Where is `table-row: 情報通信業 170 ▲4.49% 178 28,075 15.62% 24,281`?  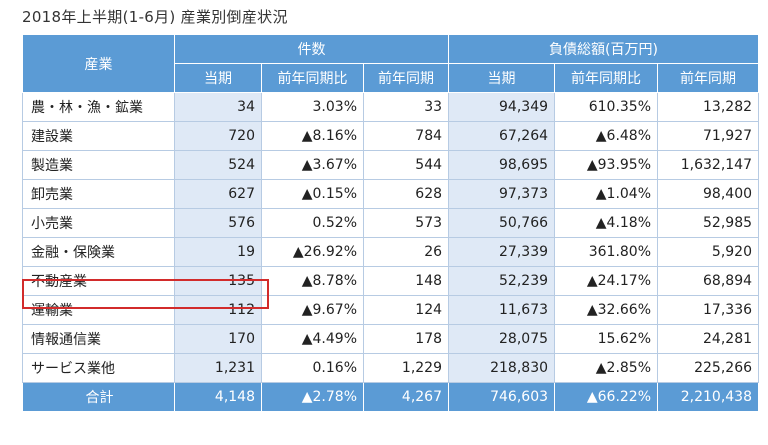
table-row: 情報通信業 170 ▲4.49% 178 28,075 15.62% 24,281 is located at coordinates (391, 339).